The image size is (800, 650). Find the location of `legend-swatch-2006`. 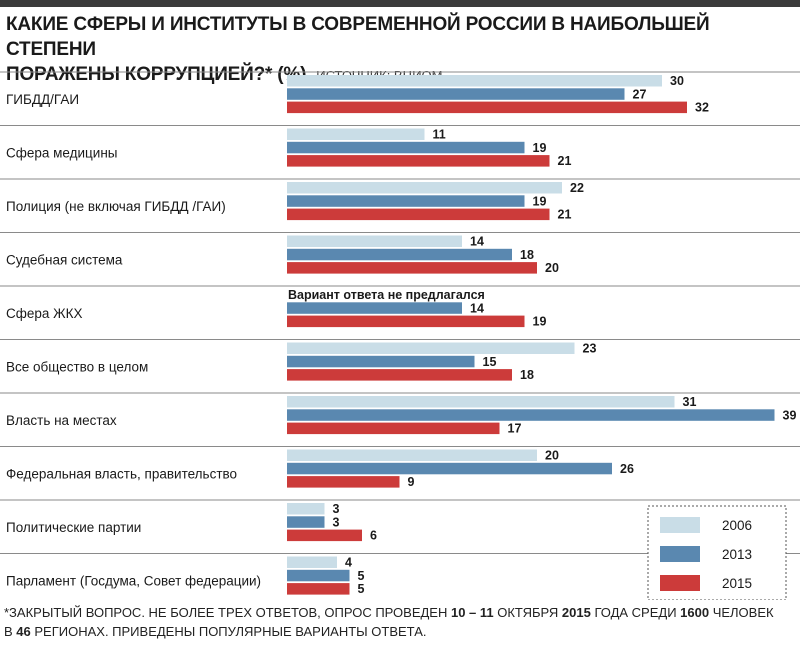

legend-swatch-2006 is located at coordinates (680, 525).